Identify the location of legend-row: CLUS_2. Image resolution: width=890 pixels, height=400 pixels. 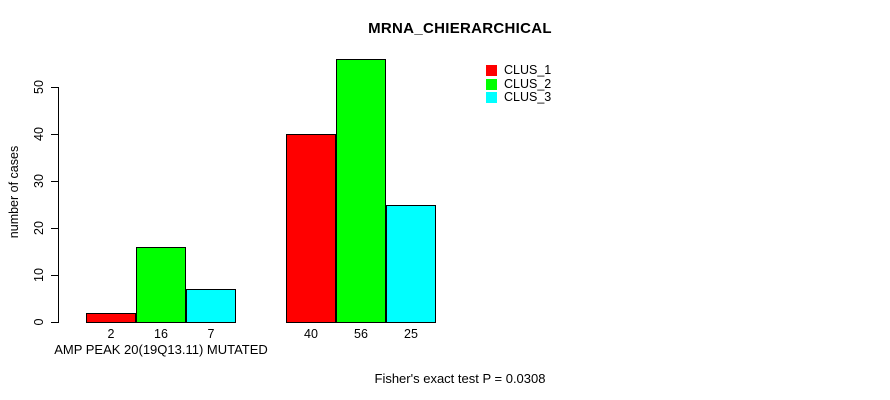
(519, 83).